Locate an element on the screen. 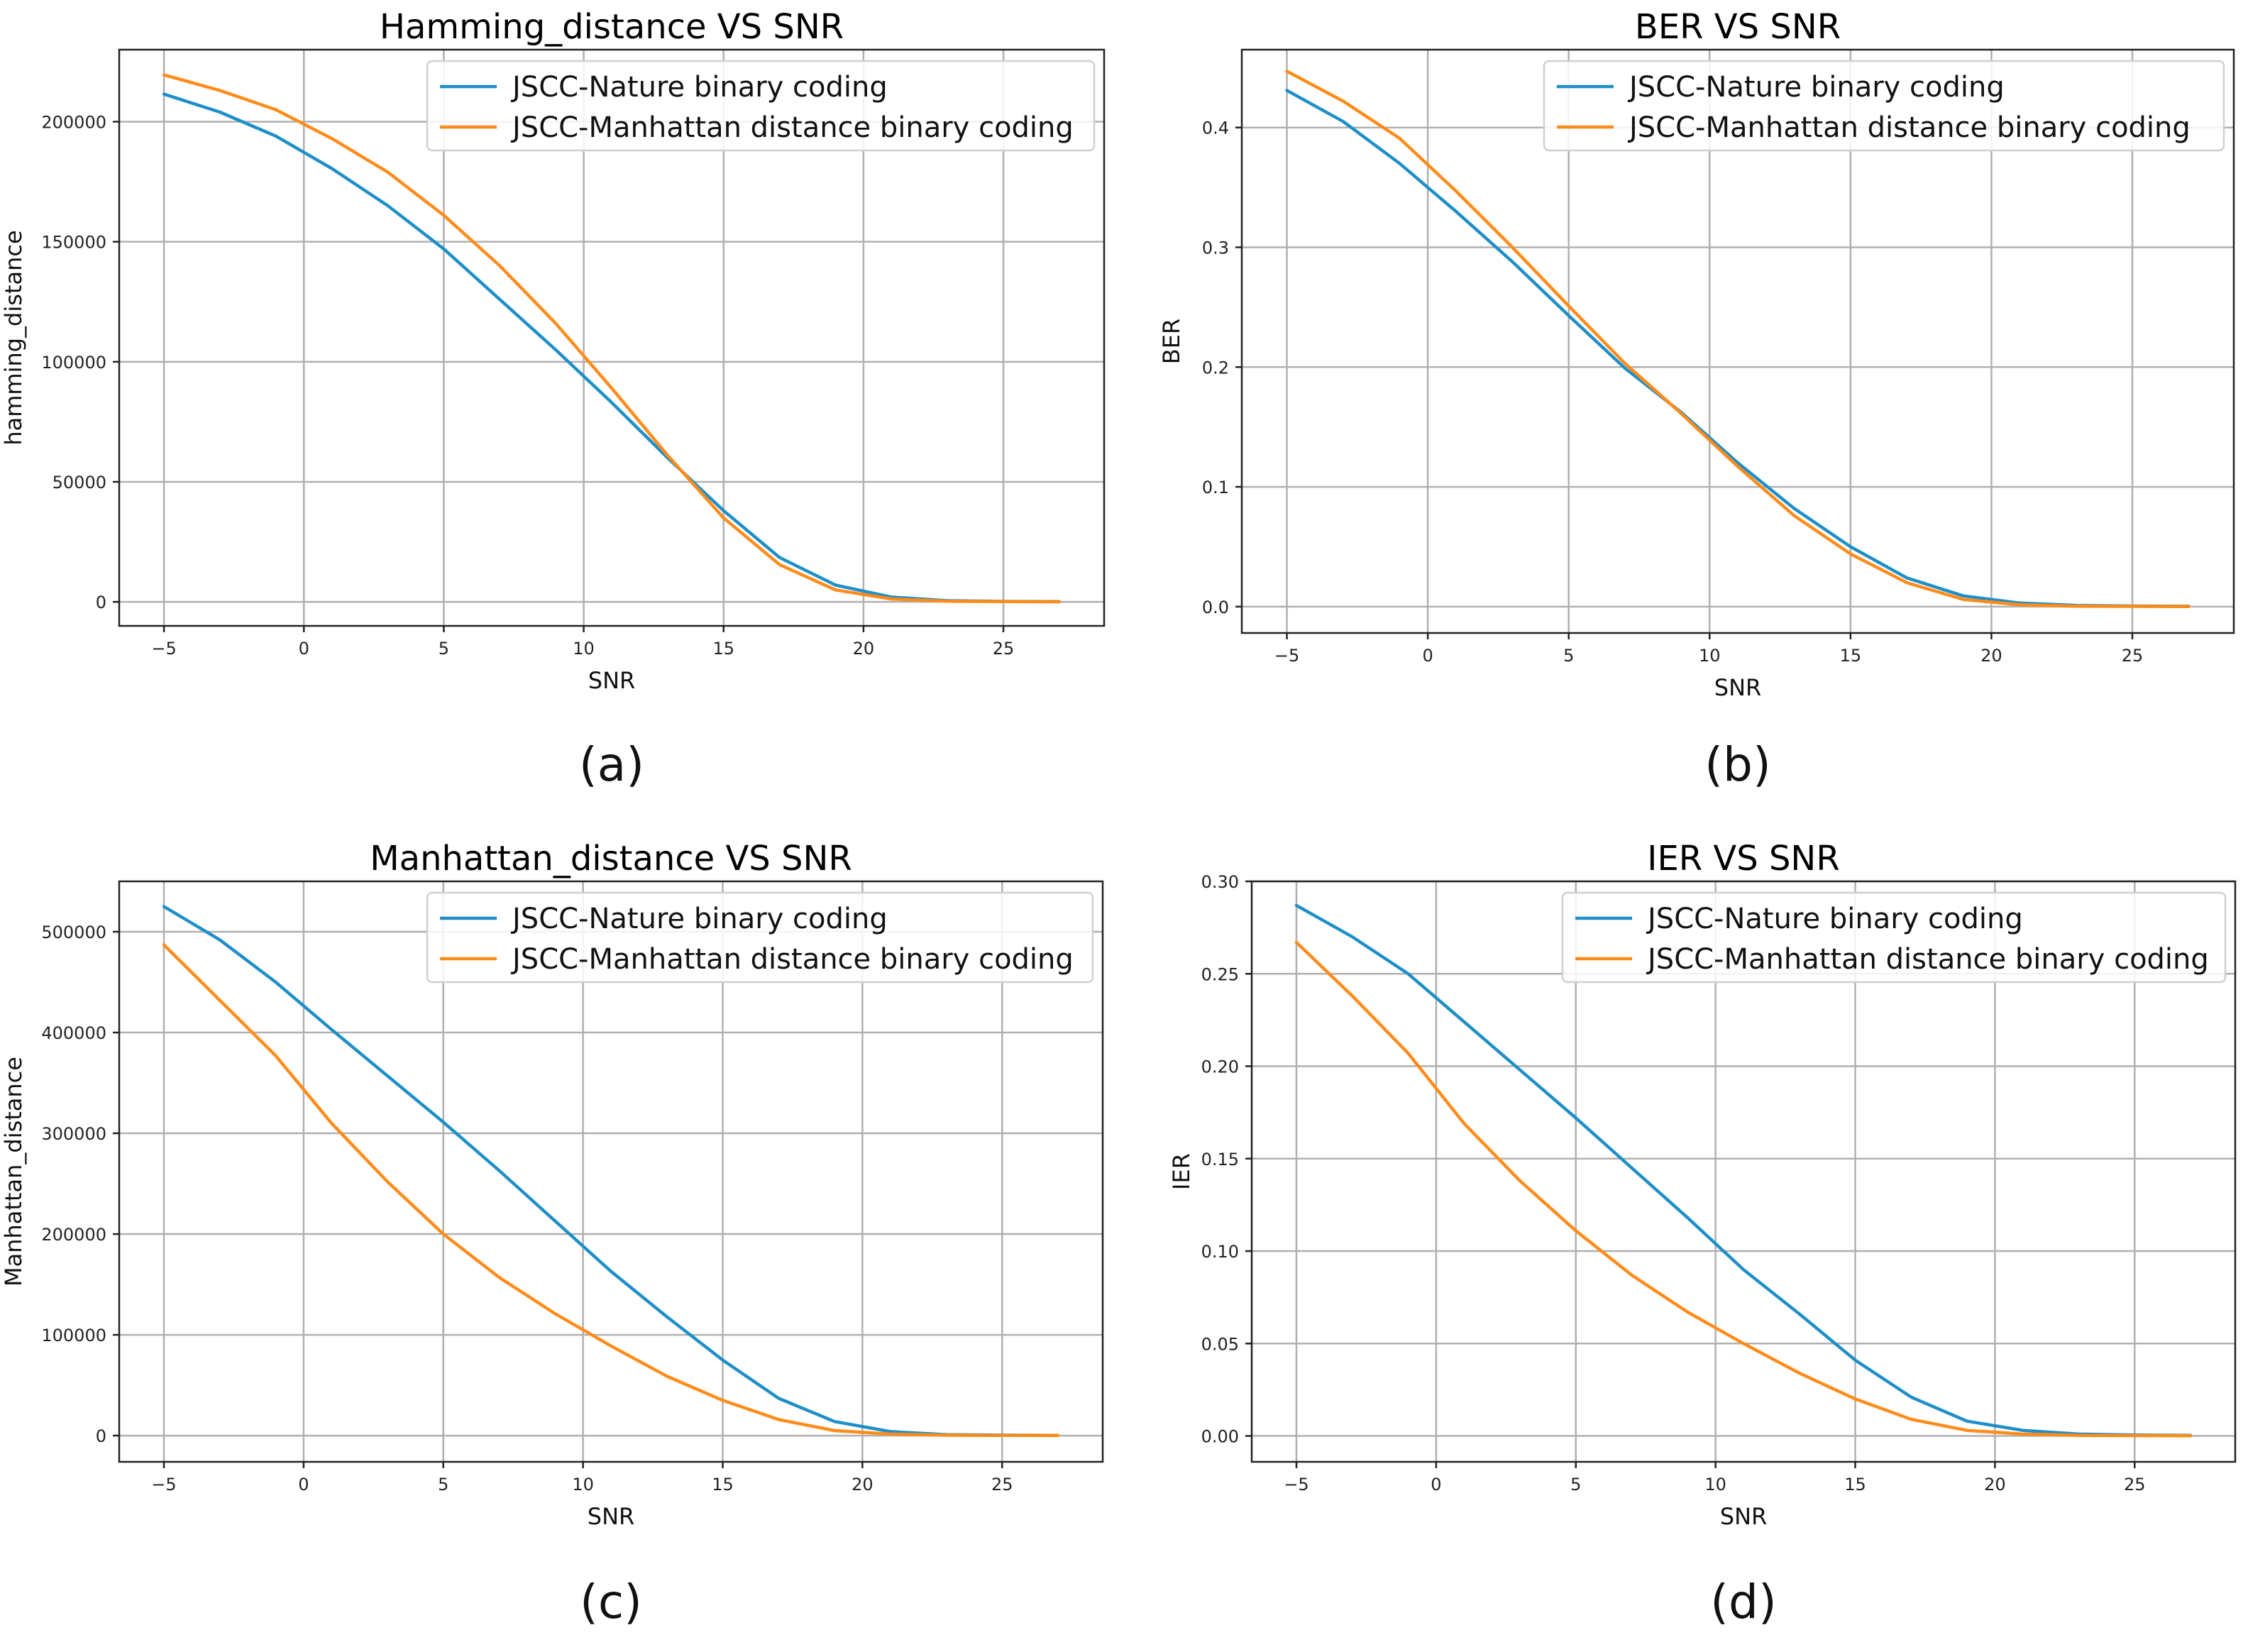 The height and width of the screenshot is (1652, 2248). y-tick-label: 300000 is located at coordinates (73, 1134).